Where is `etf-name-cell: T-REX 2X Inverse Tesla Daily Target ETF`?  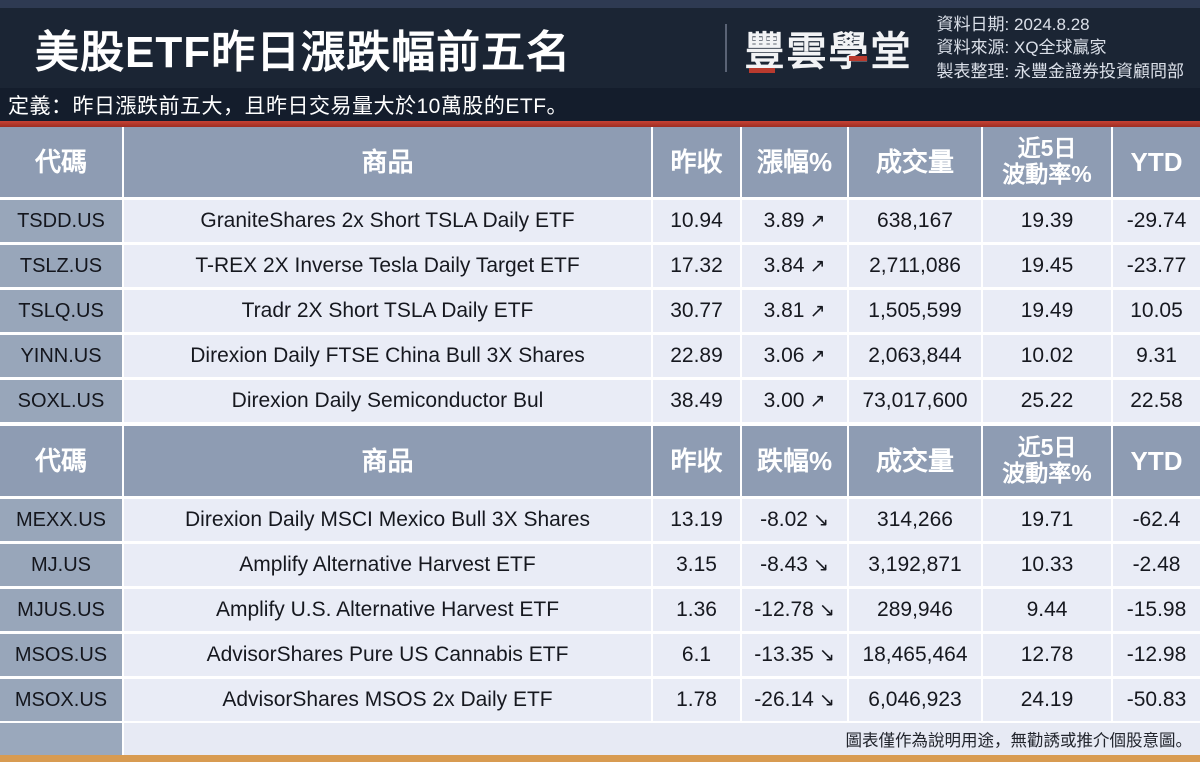 etf-name-cell: T-REX 2X Inverse Tesla Daily Target ETF is located at coordinates (387, 266).